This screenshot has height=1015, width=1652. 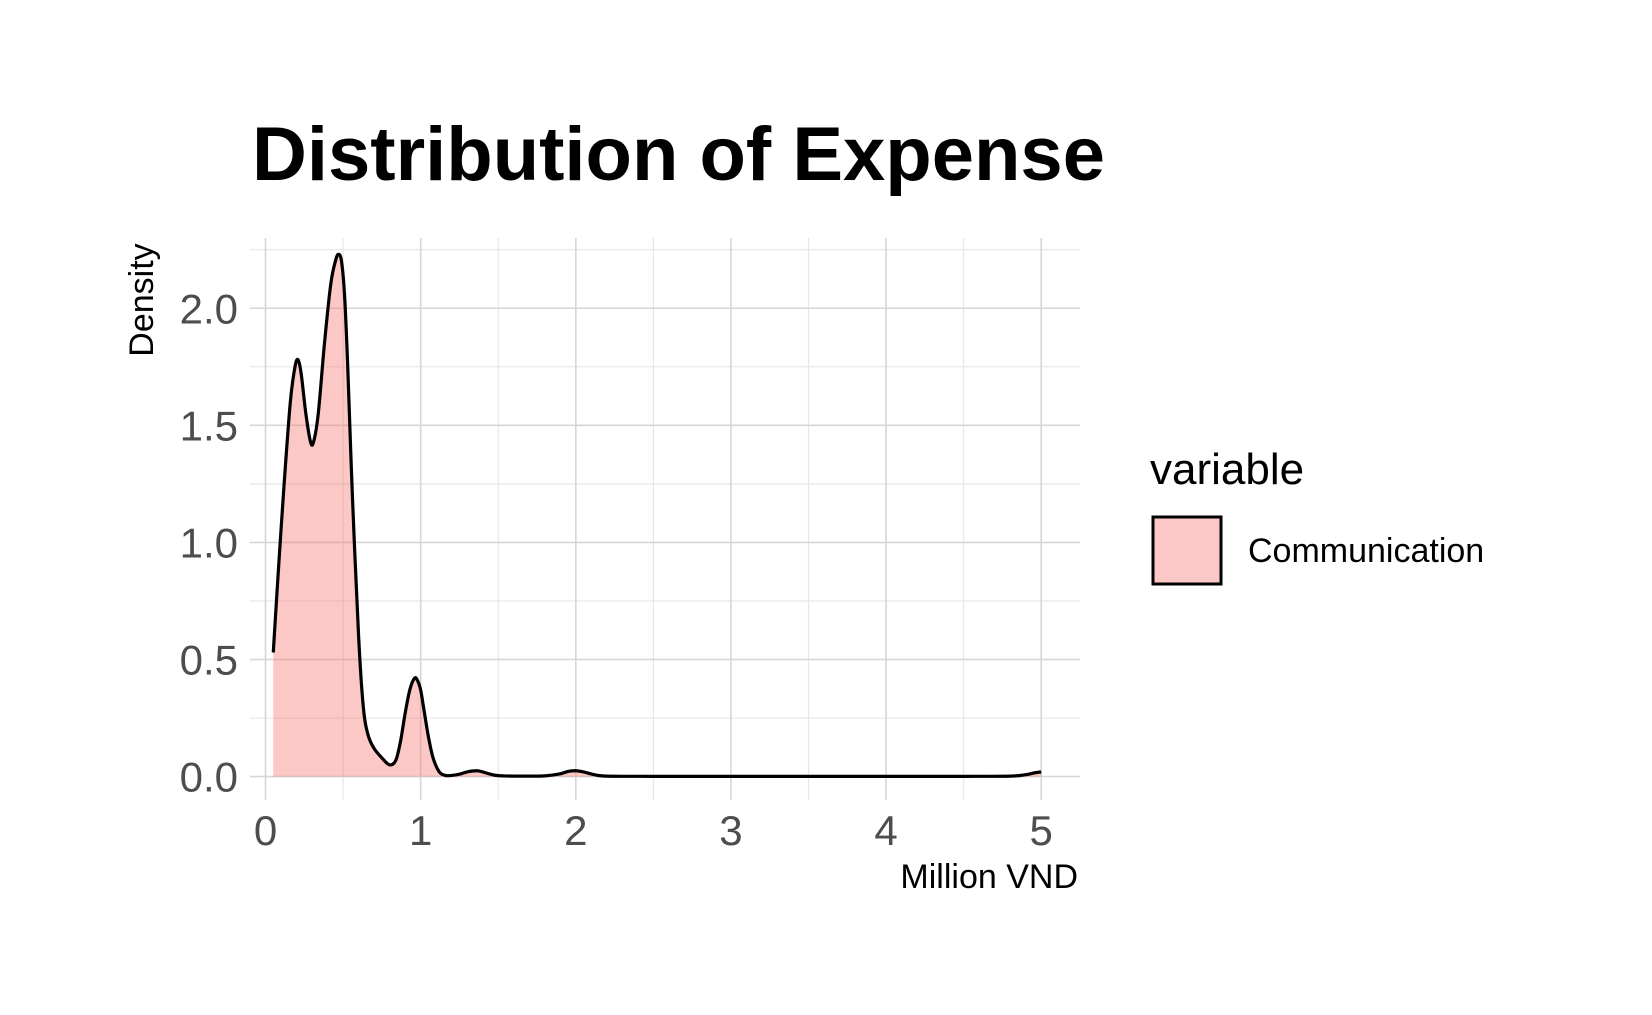 What do you see at coordinates (265, 830) in the screenshot?
I see `x-tick-label: 0` at bounding box center [265, 830].